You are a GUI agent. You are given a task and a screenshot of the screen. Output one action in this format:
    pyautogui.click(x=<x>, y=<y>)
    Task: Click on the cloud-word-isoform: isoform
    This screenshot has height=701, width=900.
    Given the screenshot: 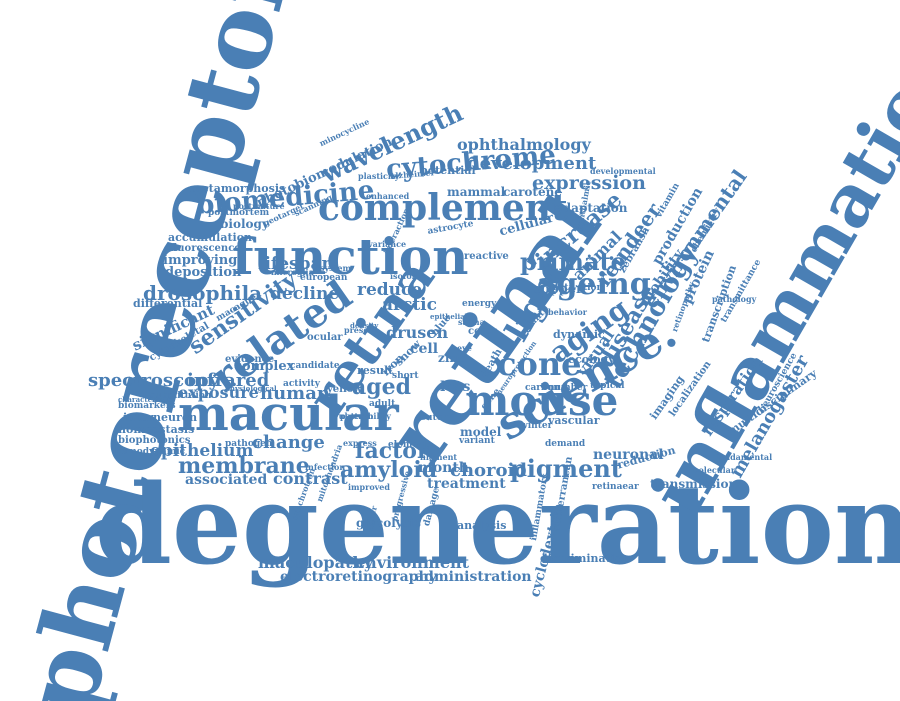 What is the action you would take?
    pyautogui.click(x=407, y=276)
    